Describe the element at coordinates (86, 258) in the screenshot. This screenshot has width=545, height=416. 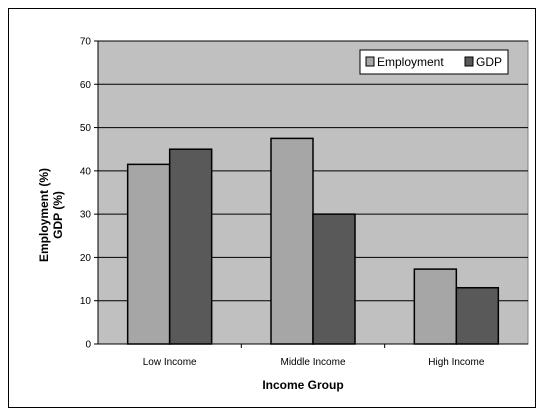
I see `y-tick-label: 20` at that location.